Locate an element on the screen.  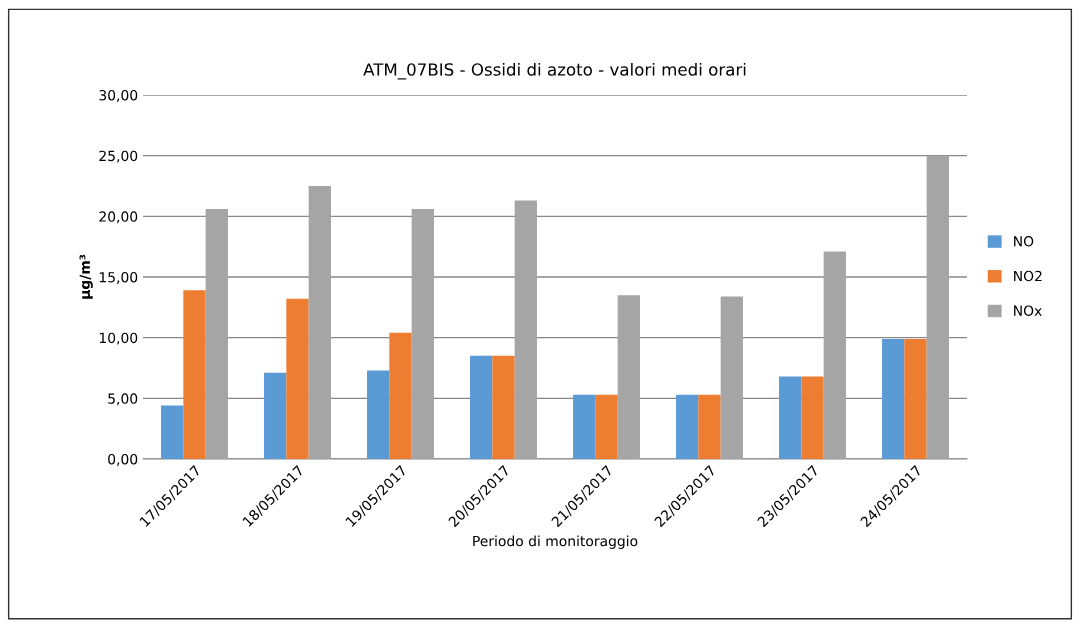
y-tick-label: 10,00 is located at coordinates (118, 338).